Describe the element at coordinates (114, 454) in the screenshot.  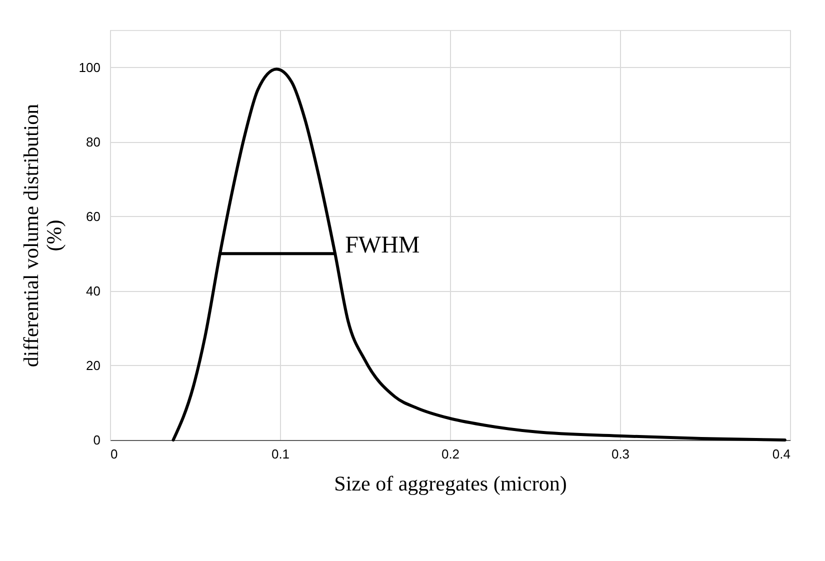
I see `x-tick-label: 0` at that location.